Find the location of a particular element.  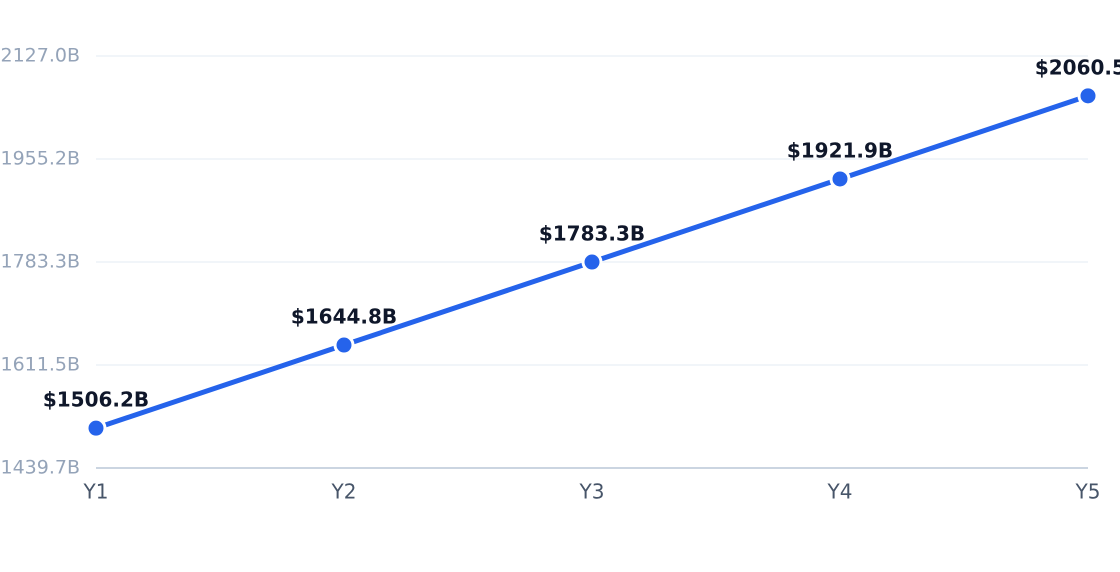

y-tick-label: $2127.0B is located at coordinates (40, 56).